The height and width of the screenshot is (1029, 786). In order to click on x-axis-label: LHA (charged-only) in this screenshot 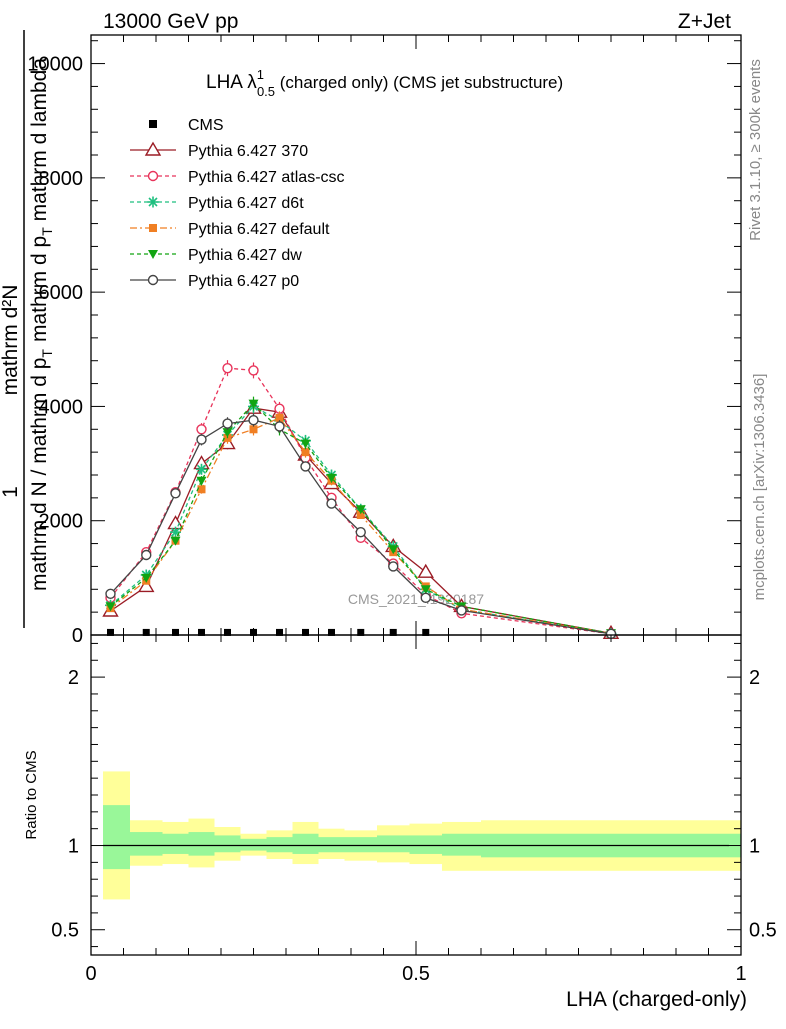, I will do `click(656, 999)`.